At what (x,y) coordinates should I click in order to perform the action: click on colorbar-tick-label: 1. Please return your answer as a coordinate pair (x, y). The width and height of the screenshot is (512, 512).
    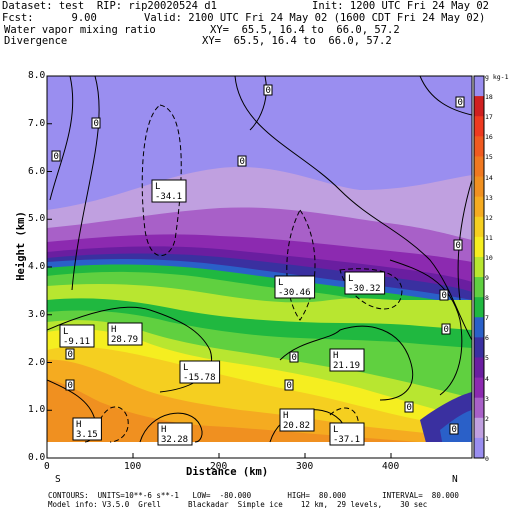
    Looking at the image, I should click on (487, 438).